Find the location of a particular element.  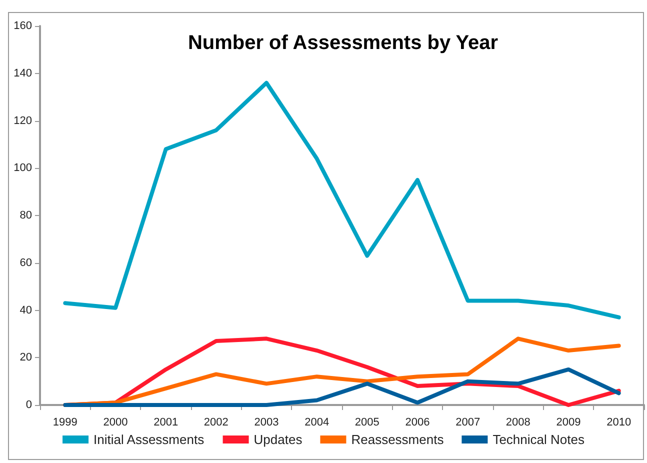

x-tick-label: 2001 is located at coordinates (166, 422).